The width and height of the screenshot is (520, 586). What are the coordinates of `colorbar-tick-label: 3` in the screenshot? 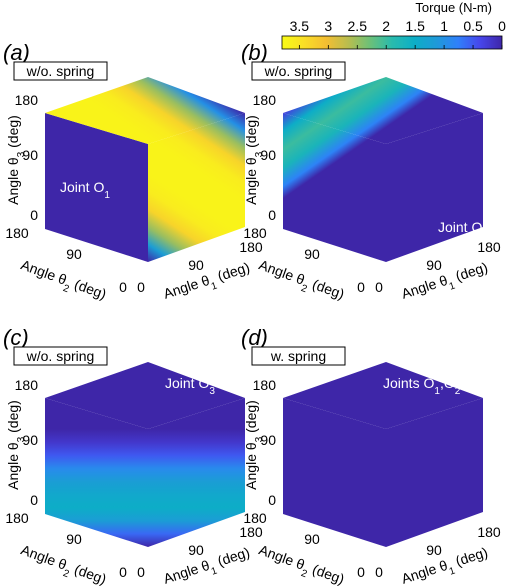 It's located at (328, 26).